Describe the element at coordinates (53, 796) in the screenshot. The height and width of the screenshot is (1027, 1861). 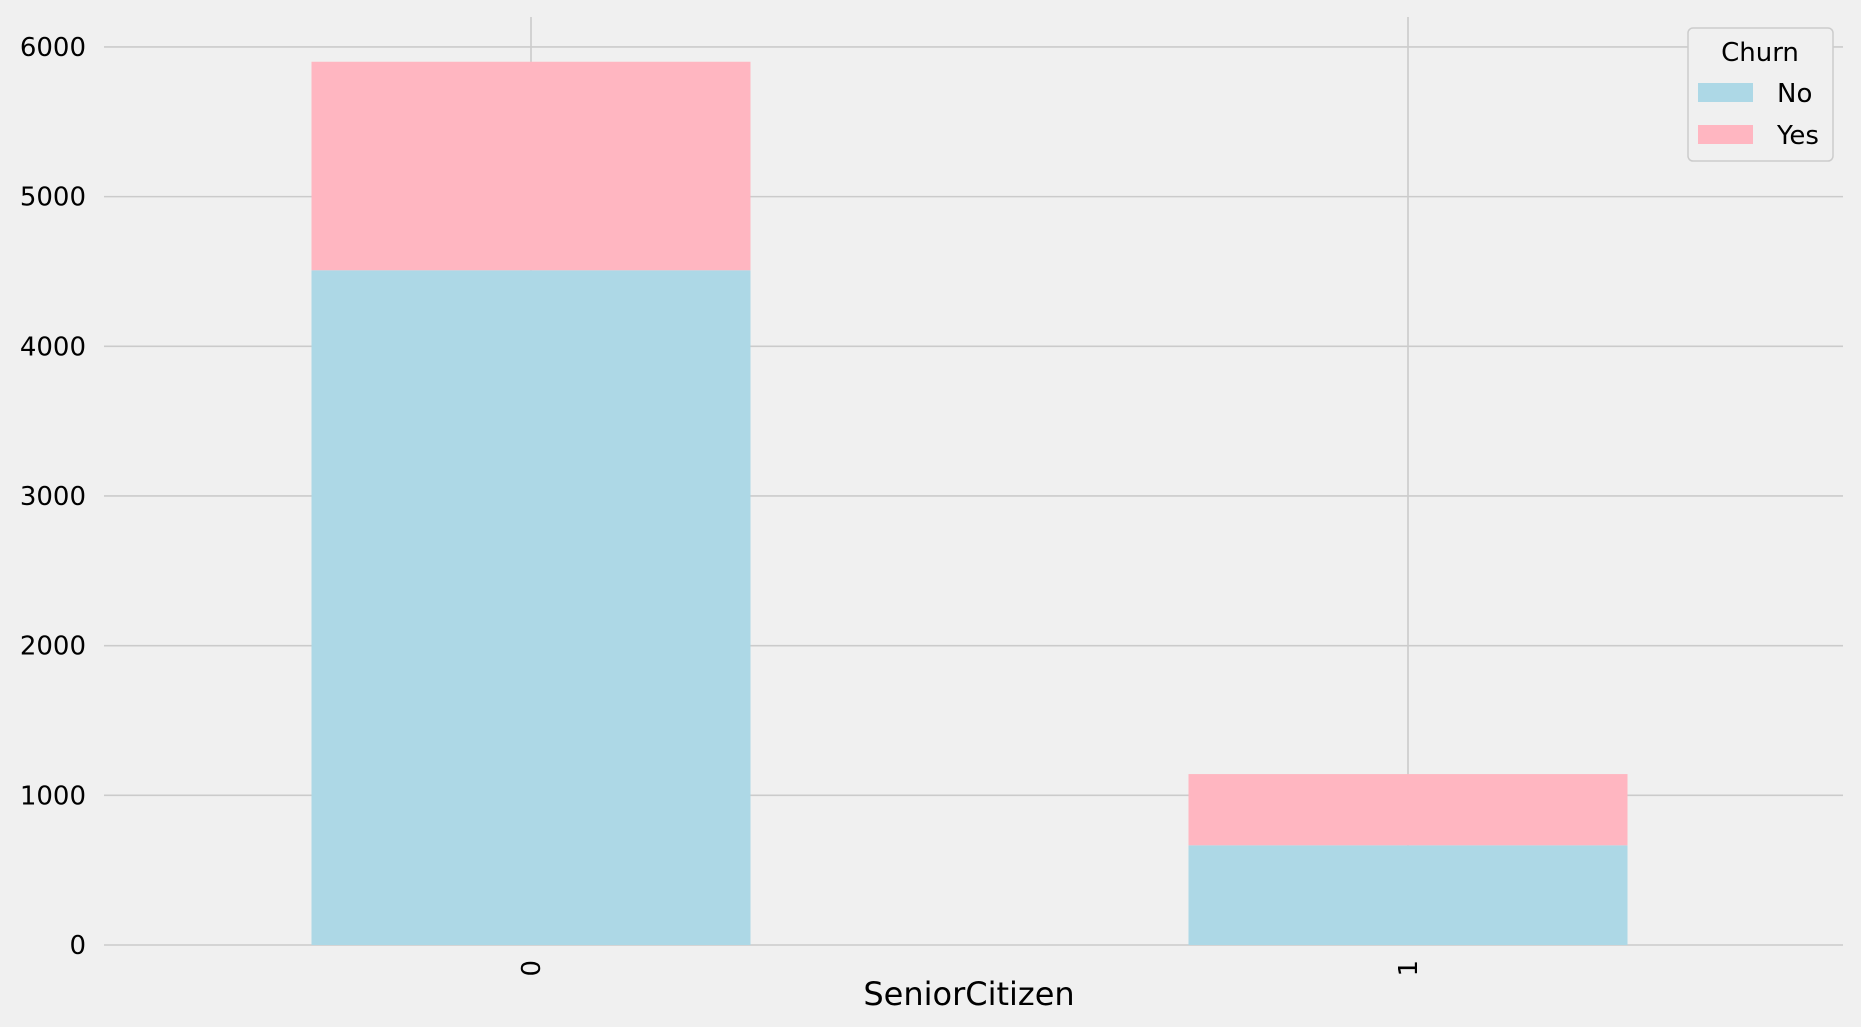
I see `y-tick-label: 1000` at that location.